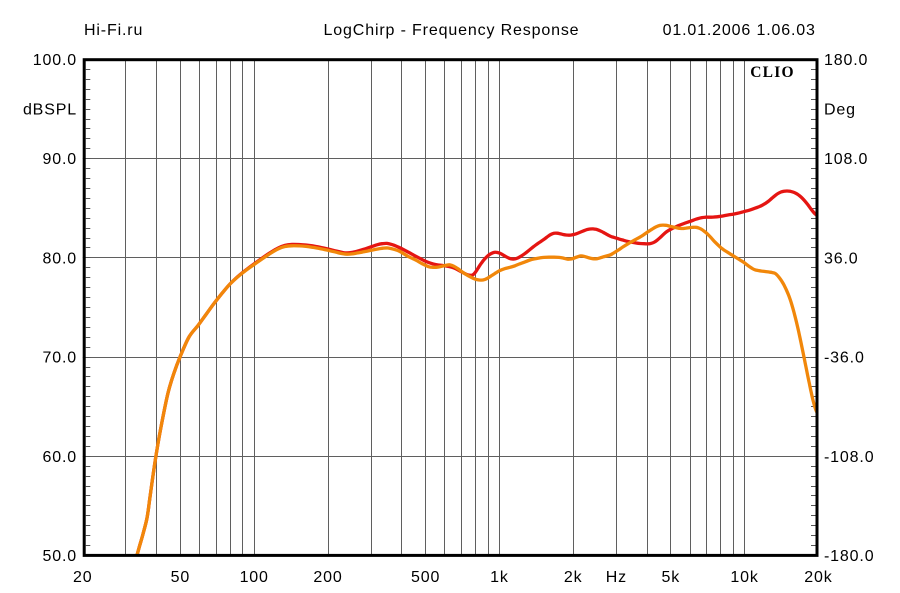  I want to click on svg-text: 20k, so click(818, 577).